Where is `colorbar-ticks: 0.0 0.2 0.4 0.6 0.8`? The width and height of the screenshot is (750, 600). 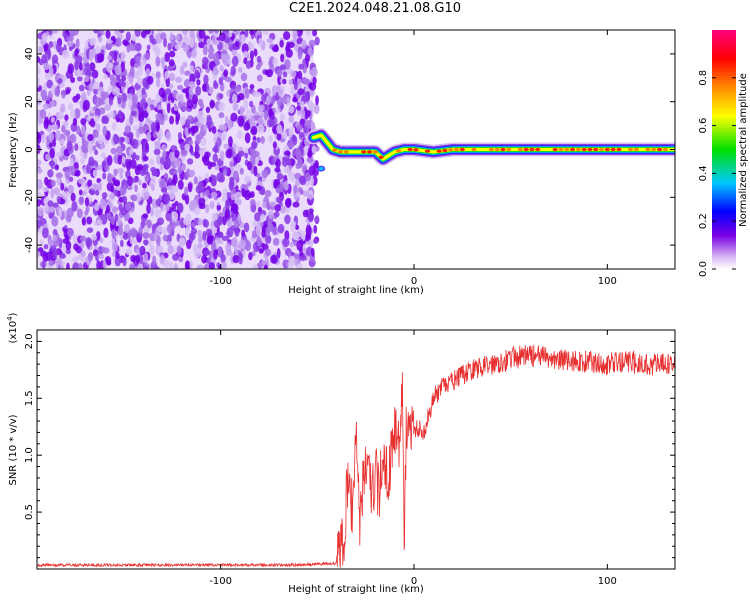
colorbar-ticks: 0.0 0.2 0.4 0.6 0.8 is located at coordinates (717, 173).